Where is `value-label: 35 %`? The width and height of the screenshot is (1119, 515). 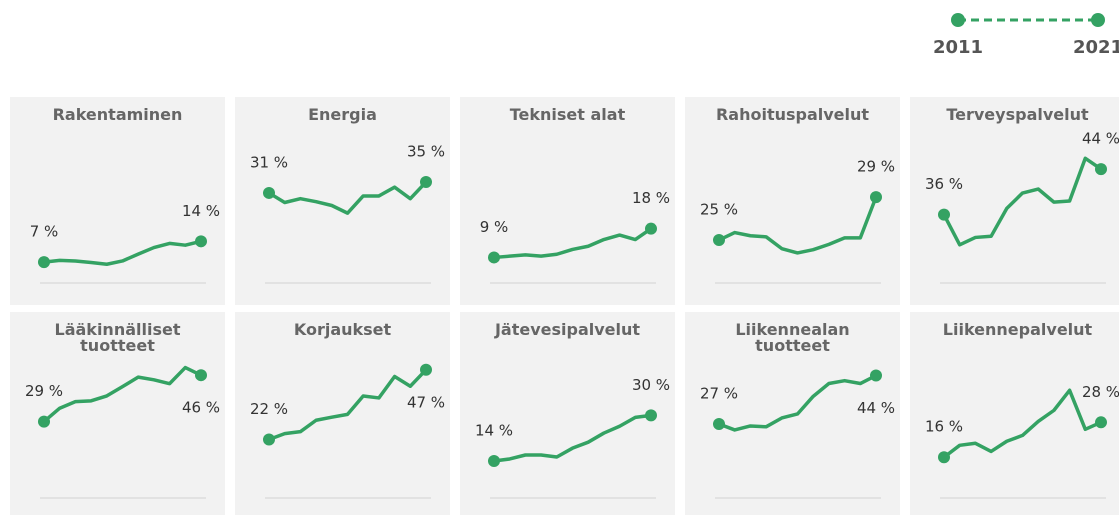 value-label: 35 % is located at coordinates (426, 152).